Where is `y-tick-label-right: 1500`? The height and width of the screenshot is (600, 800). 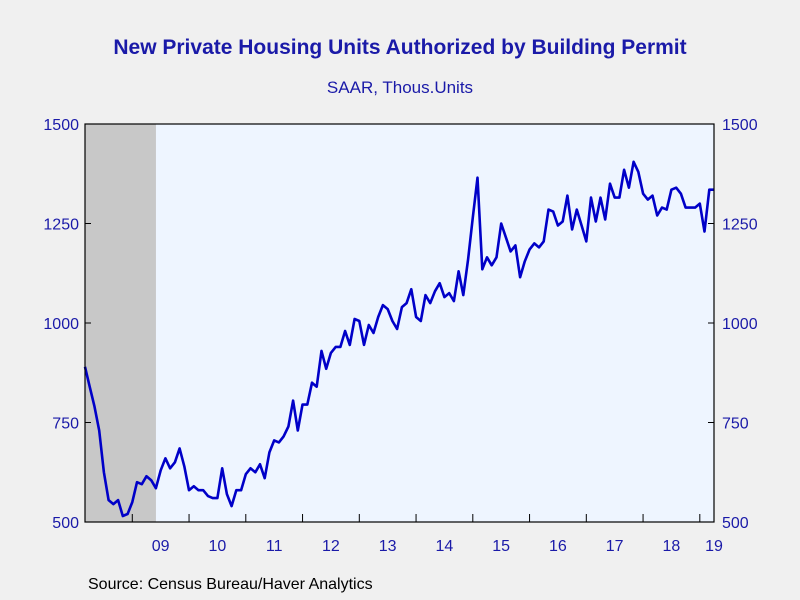 y-tick-label-right: 1500 is located at coordinates (740, 125).